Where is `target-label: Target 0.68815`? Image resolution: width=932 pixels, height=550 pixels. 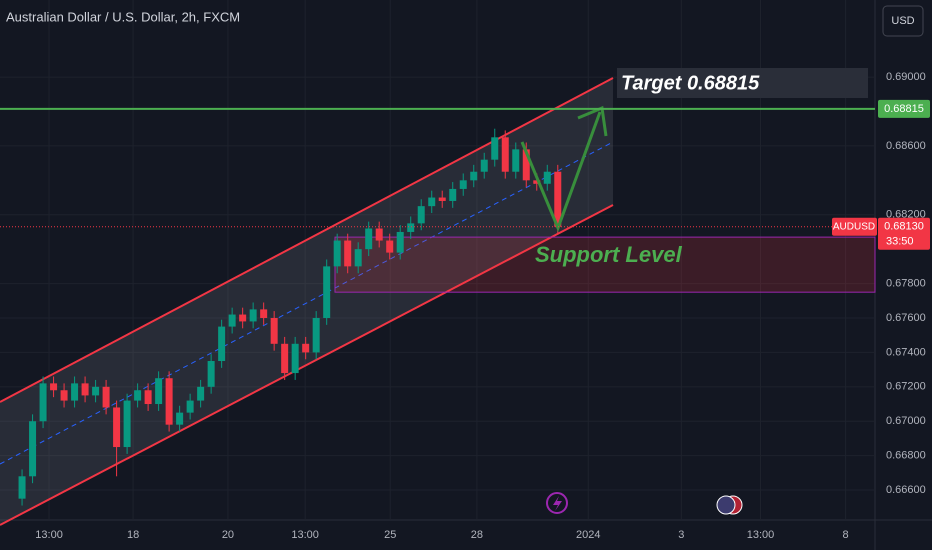 target-label: Target 0.68815 is located at coordinates (690, 83).